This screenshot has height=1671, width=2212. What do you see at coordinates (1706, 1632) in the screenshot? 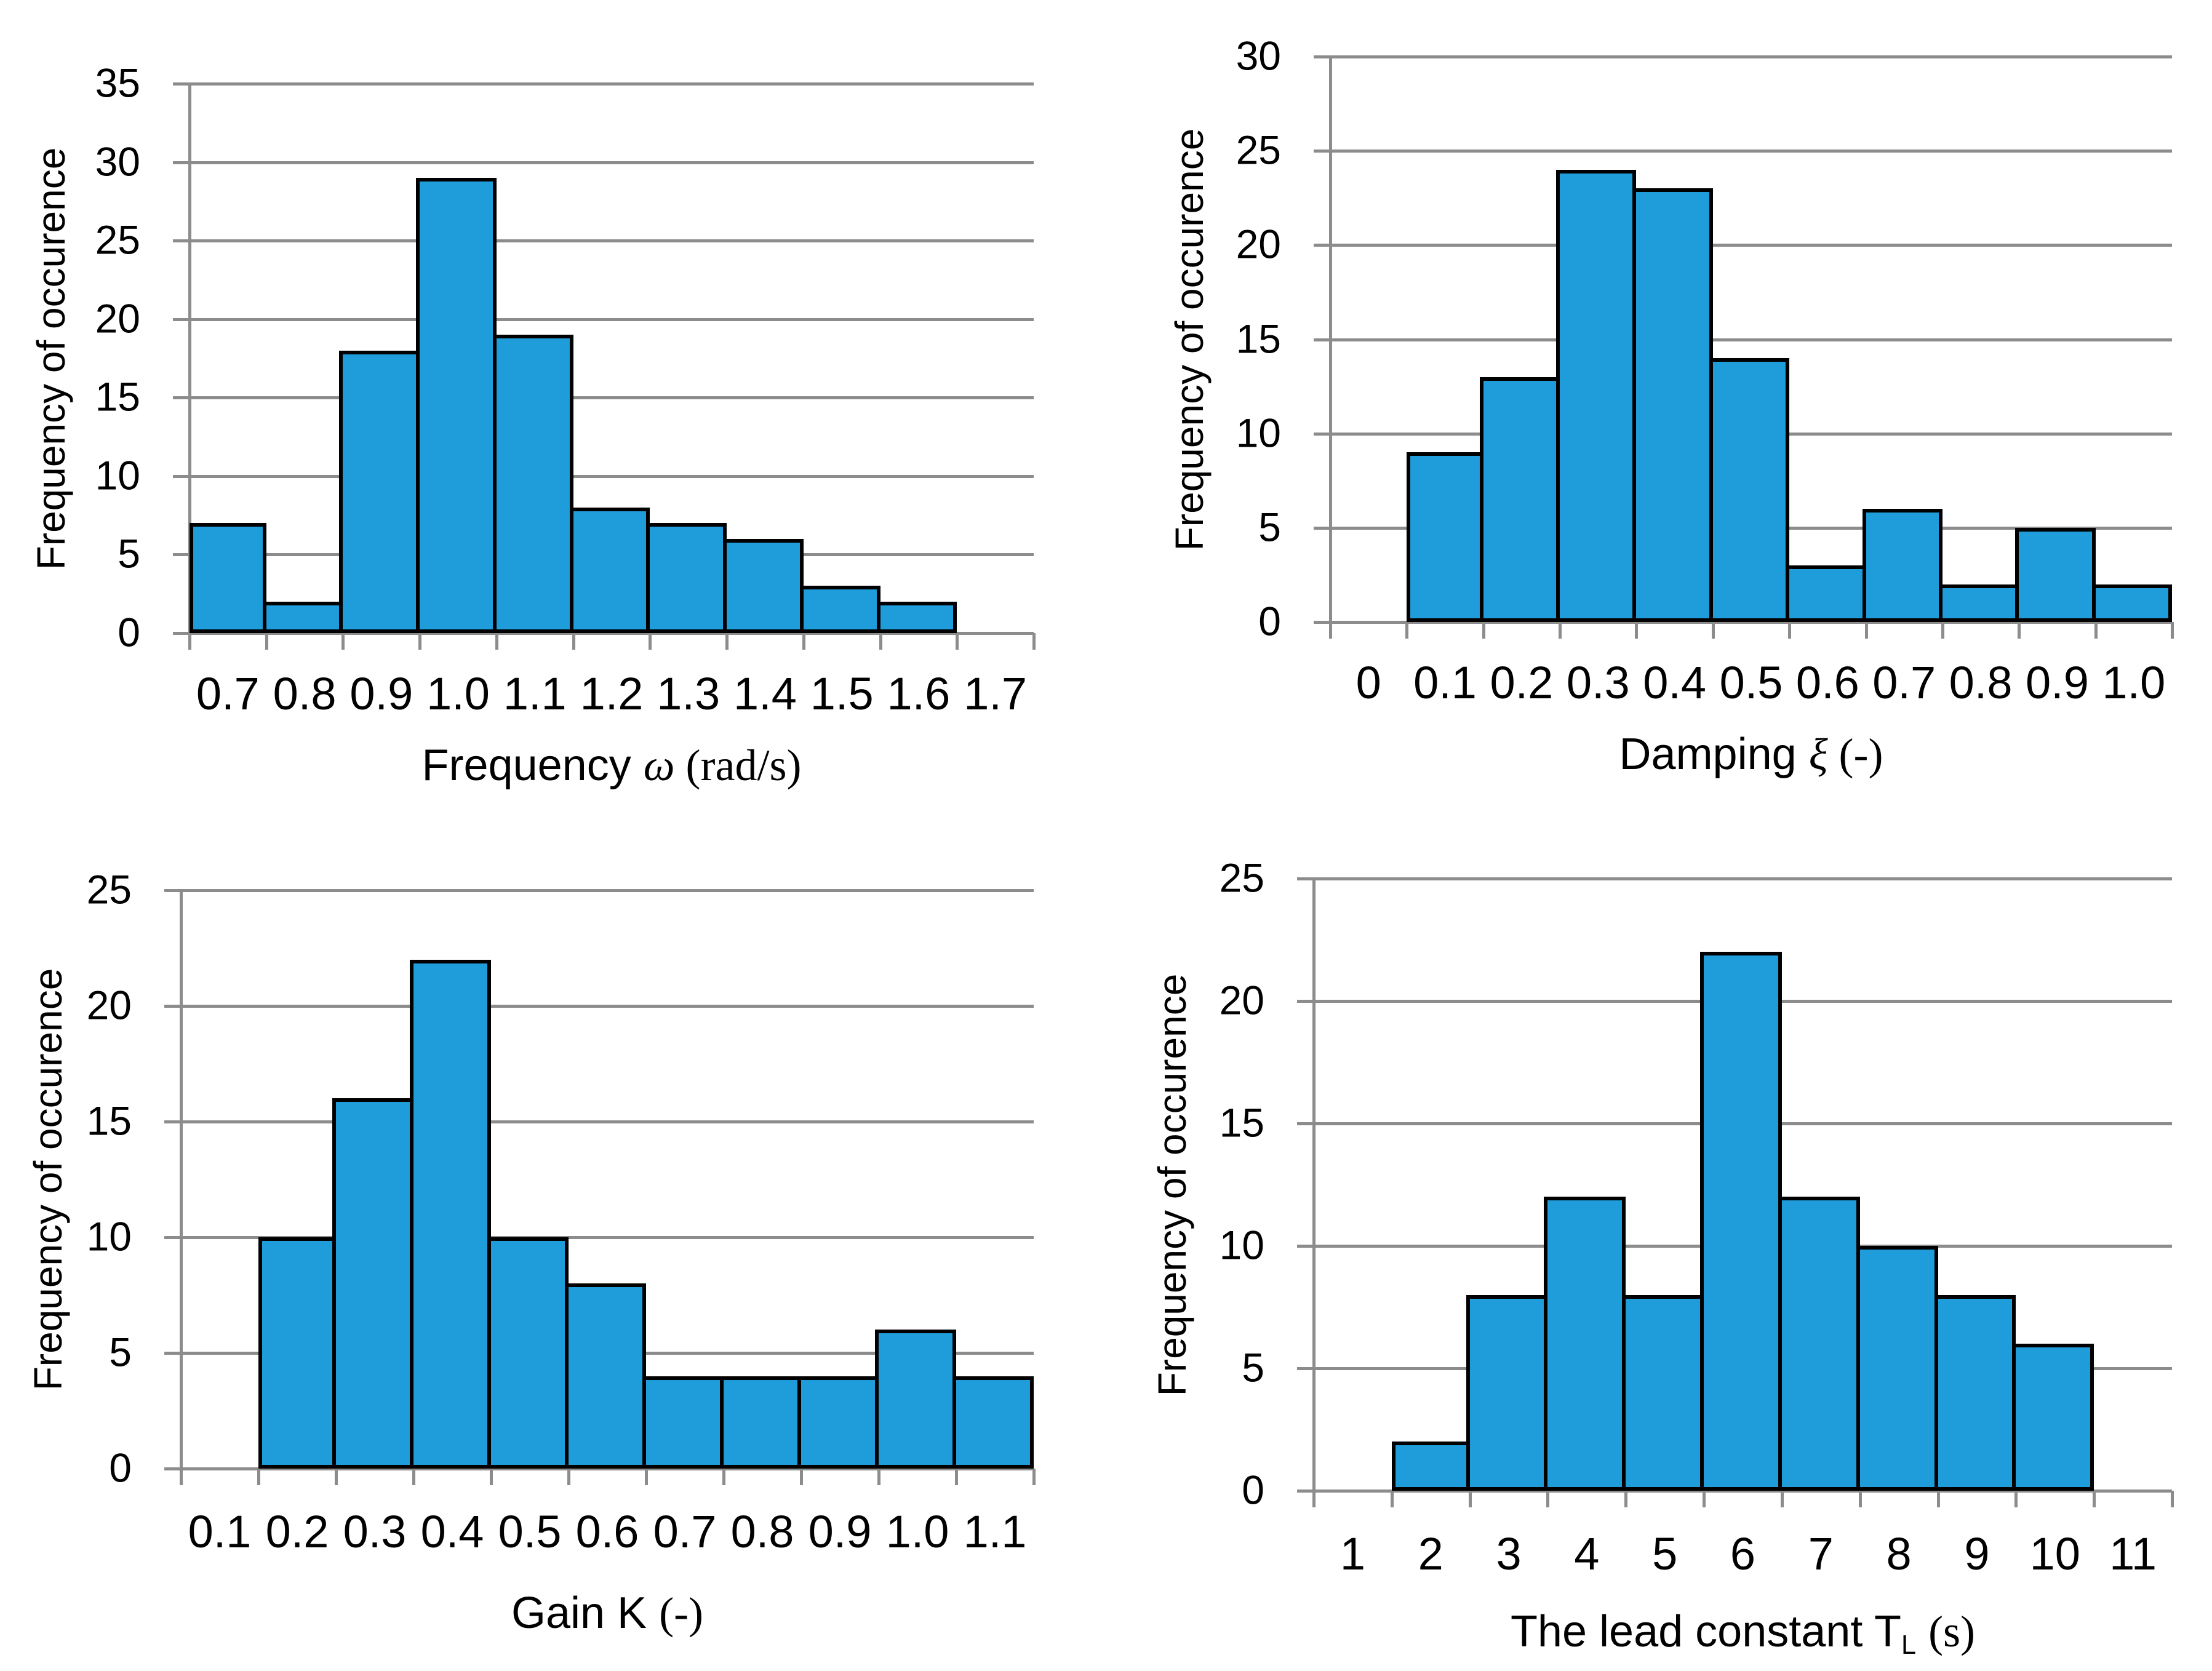
I see `x-axis-title-segment: The lead constant T` at bounding box center [1706, 1632].